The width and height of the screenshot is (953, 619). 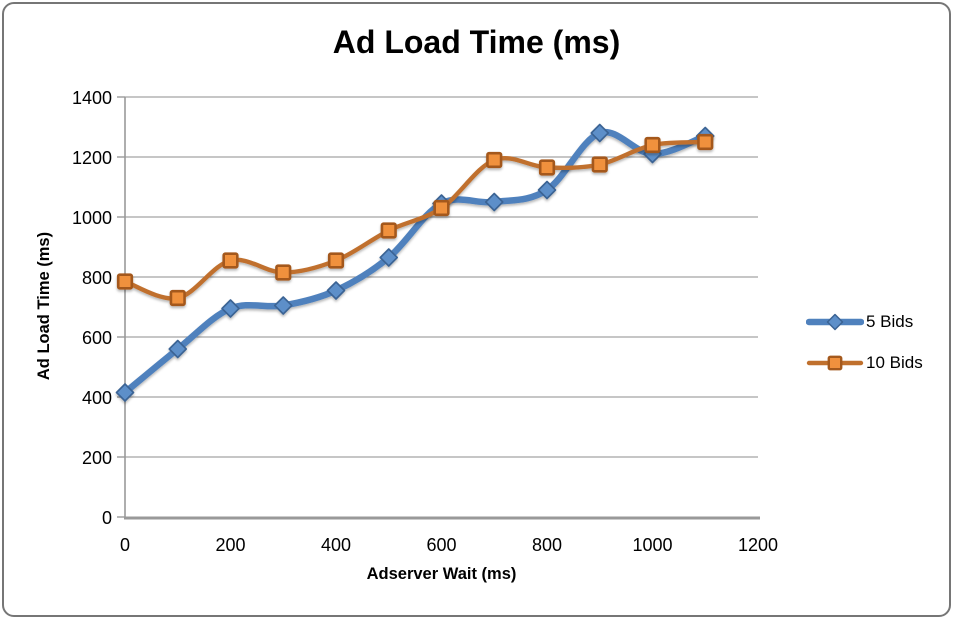 I want to click on y-tick-label-1200: 1200, so click(x=92, y=158).